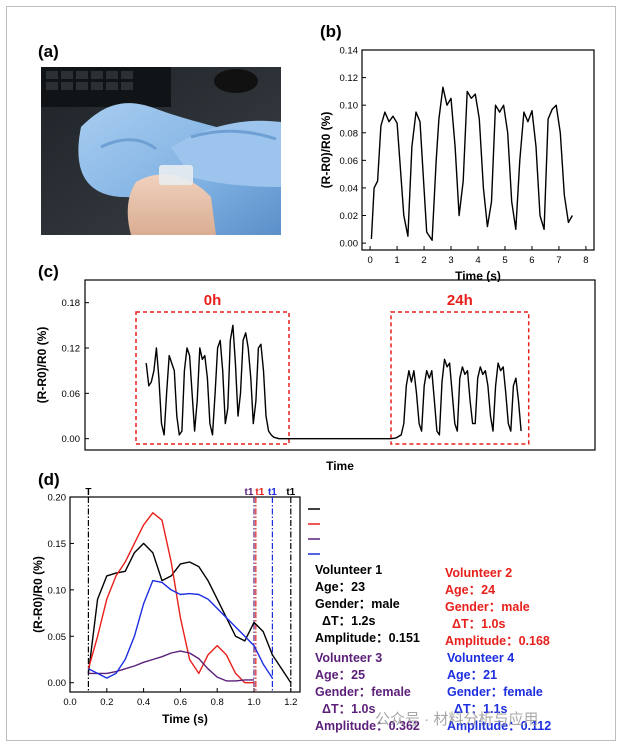 The image size is (624, 747). Describe the element at coordinates (349, 216) in the screenshot. I see `y-tick-label-b: 0.02` at that location.